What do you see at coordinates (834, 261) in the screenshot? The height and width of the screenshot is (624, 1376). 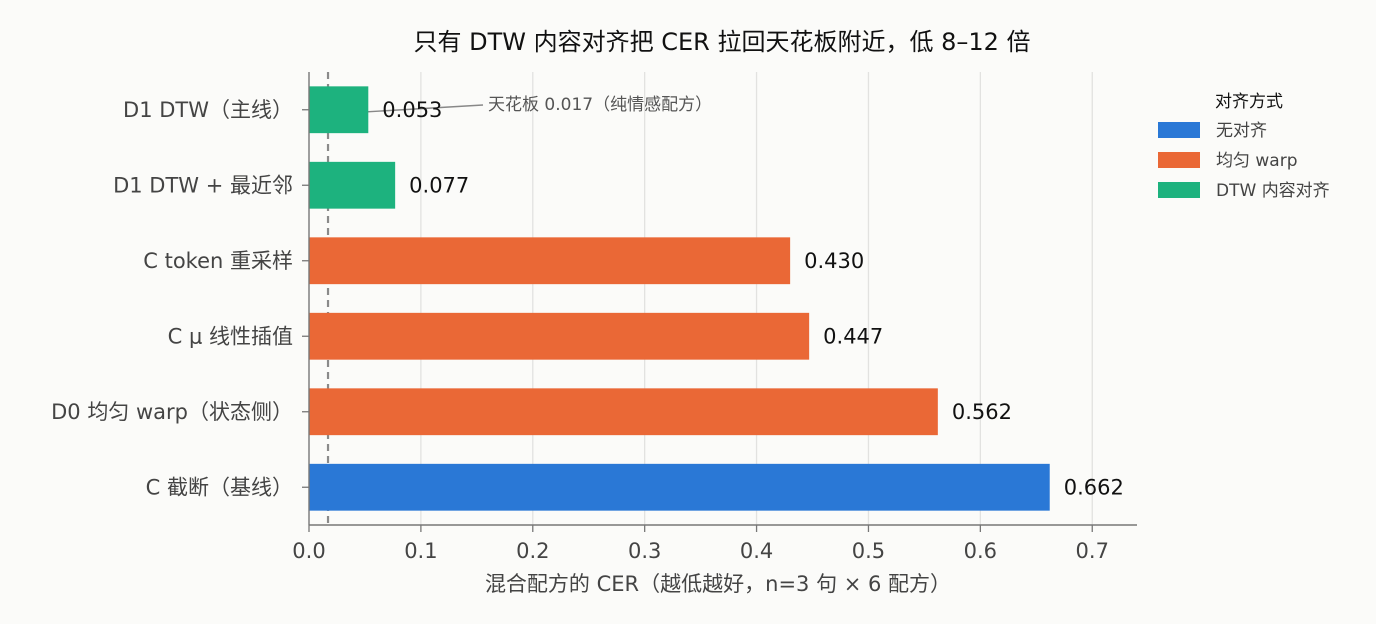 I see `bar-value-label: 0.430` at bounding box center [834, 261].